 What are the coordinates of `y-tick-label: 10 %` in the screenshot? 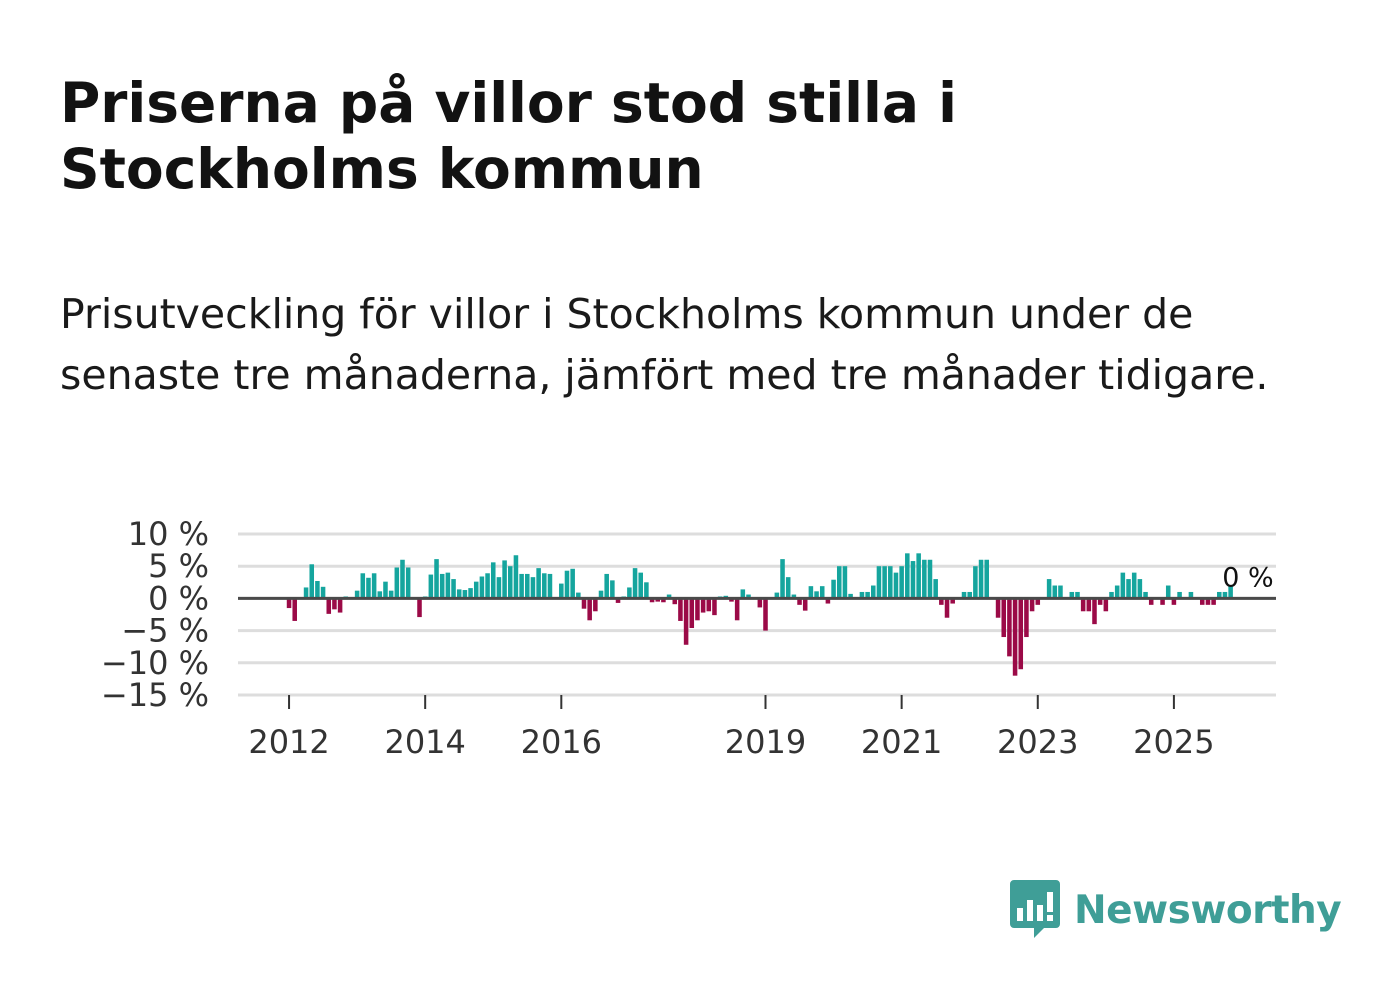 It's located at (168, 534).